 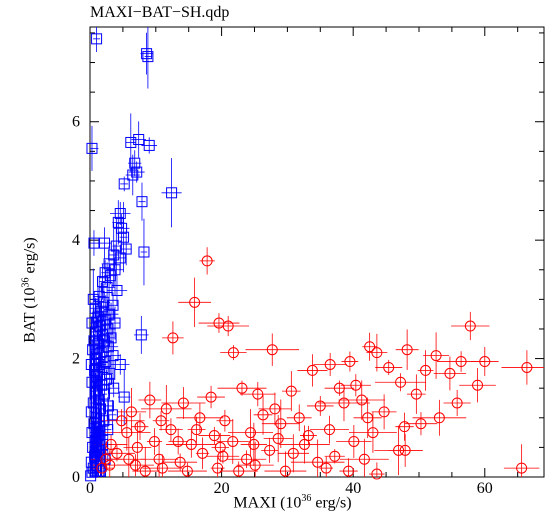 I want to click on x-tick-label: 60, so click(x=485, y=488).